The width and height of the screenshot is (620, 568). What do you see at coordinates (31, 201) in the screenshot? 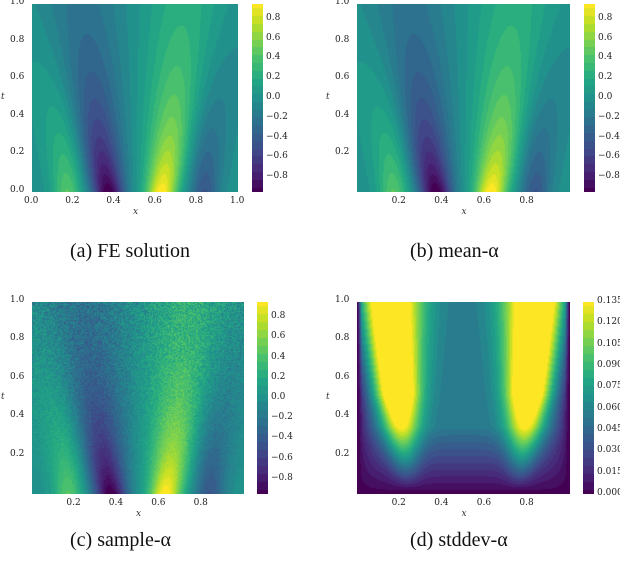
I see `x-tick-label: 0.0` at bounding box center [31, 201].